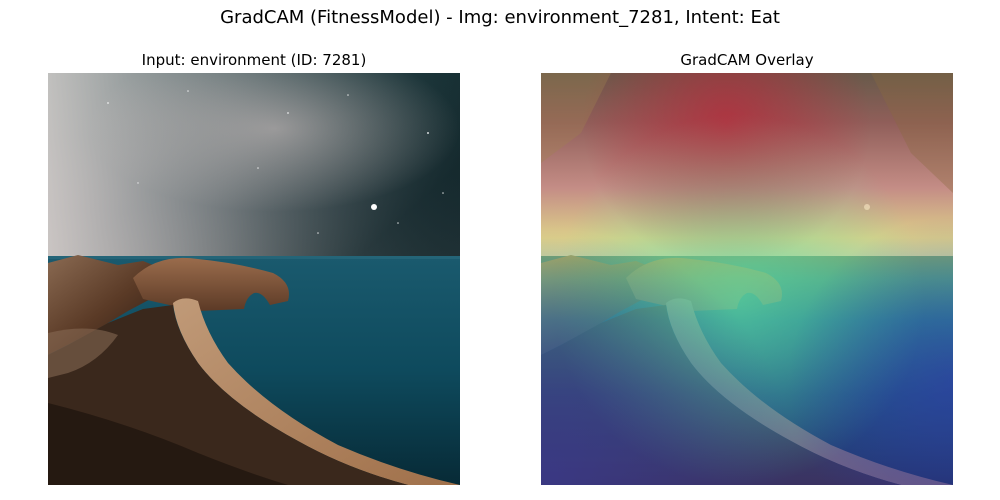  I want to click on bright-star, so click(374, 207).